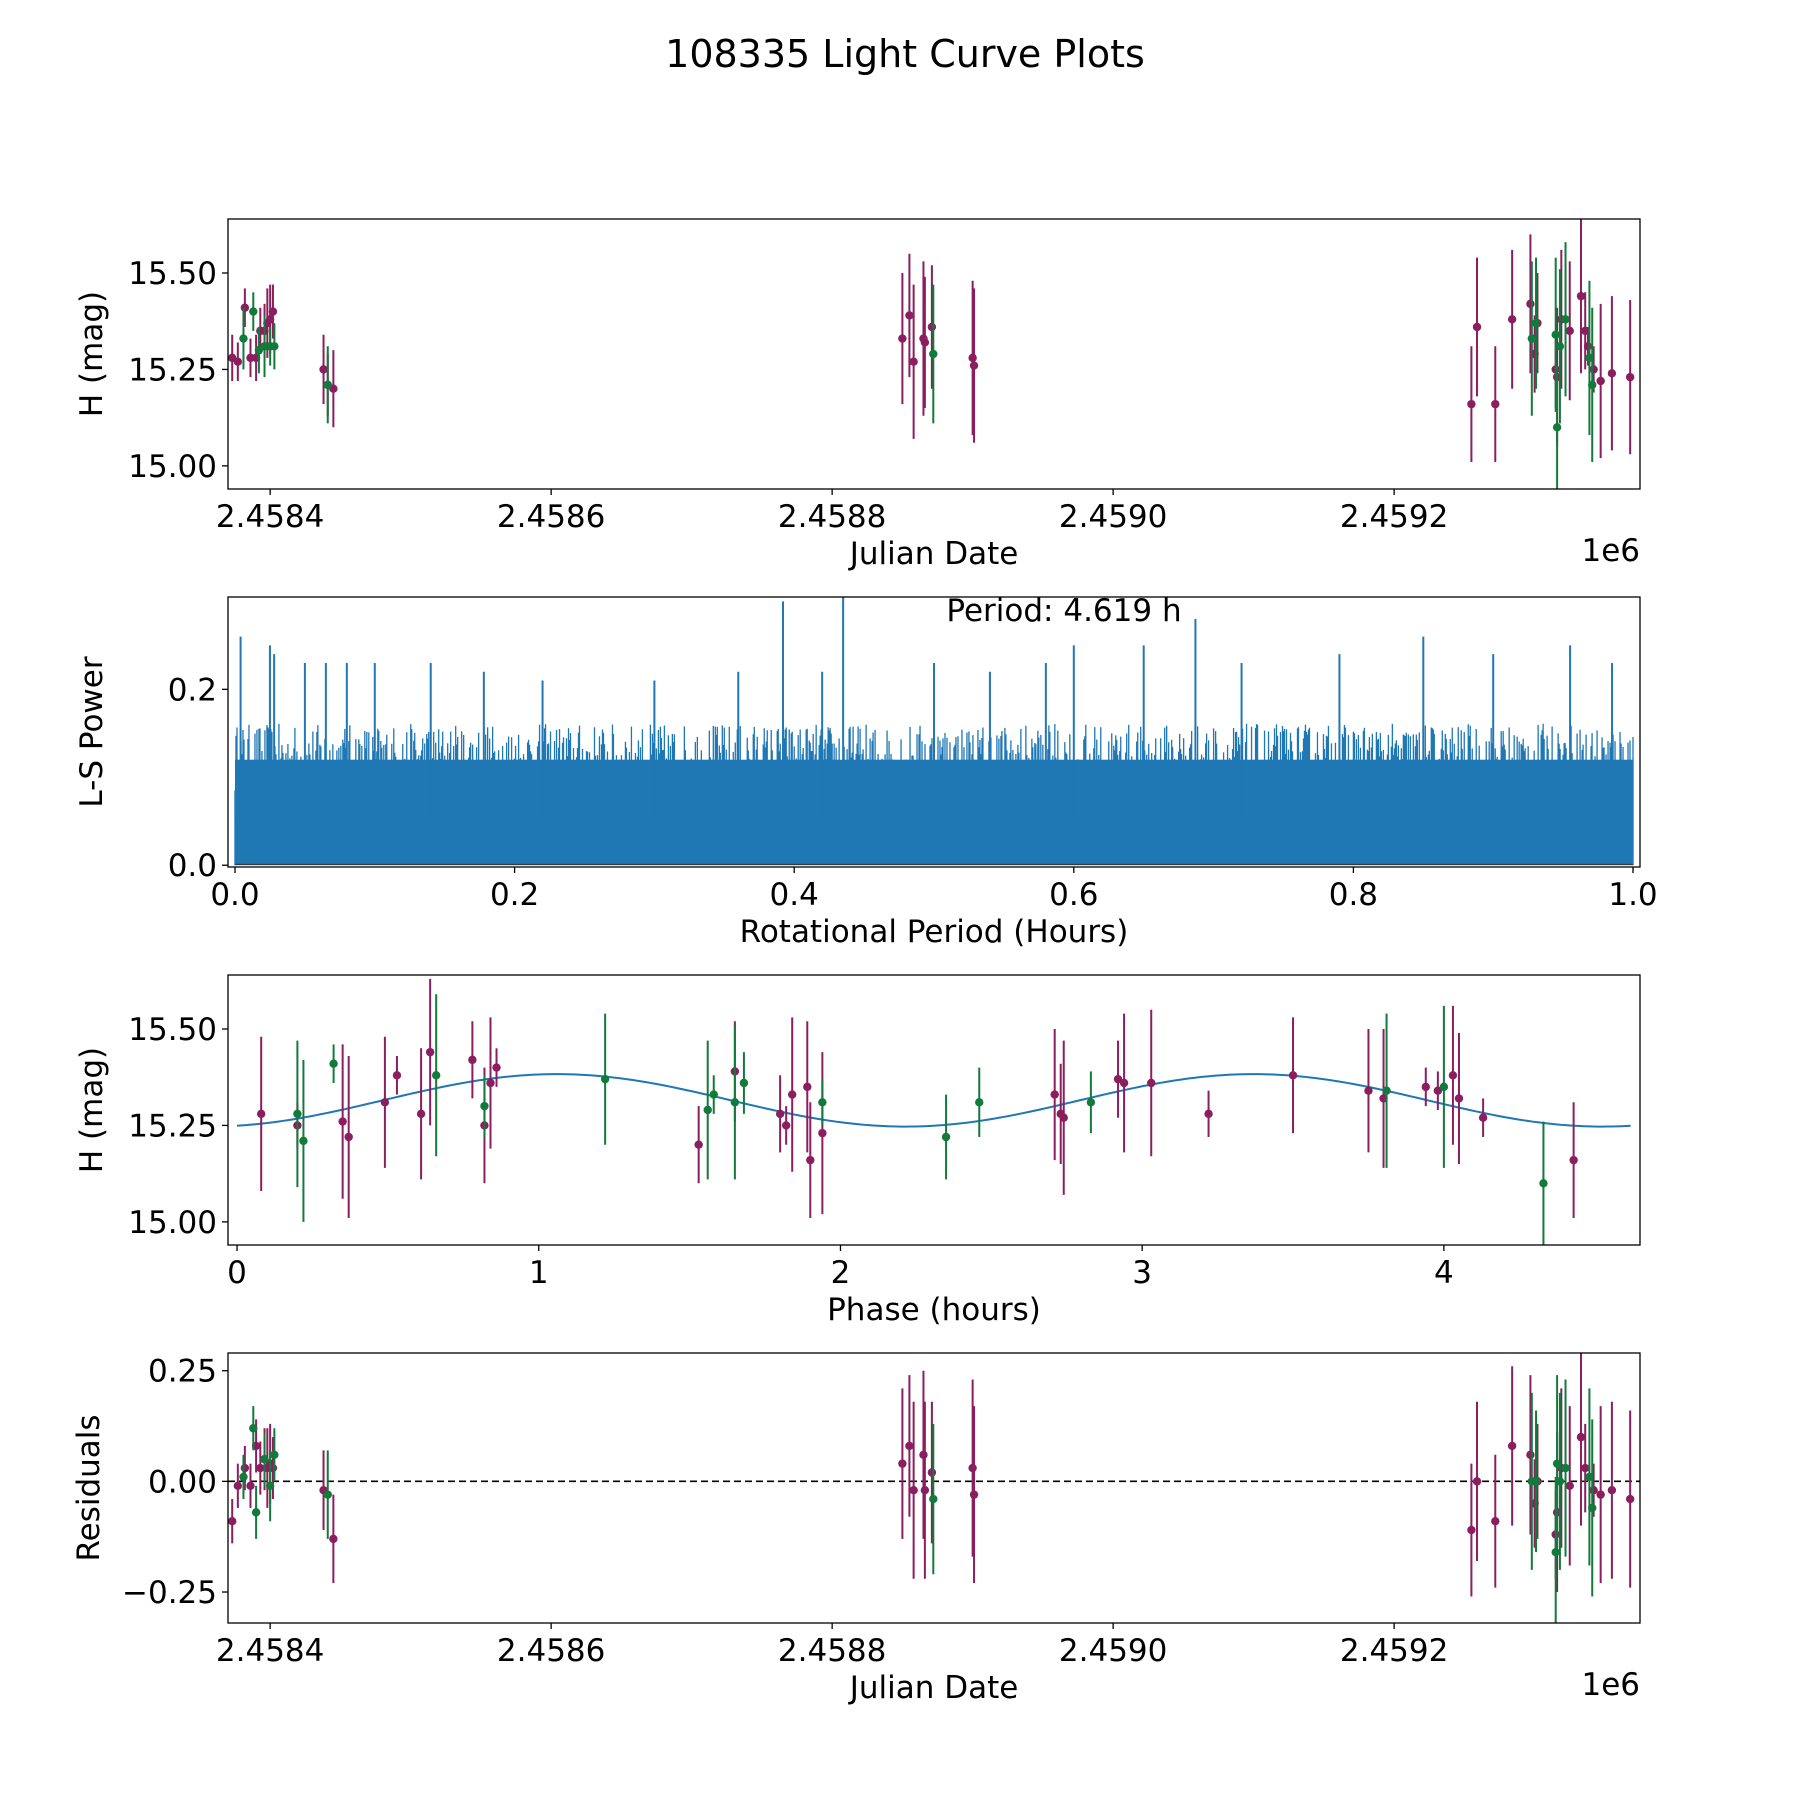 Image resolution: width=1800 pixels, height=1800 pixels. I want to click on x-tick-label: 2.4590, so click(1113, 517).